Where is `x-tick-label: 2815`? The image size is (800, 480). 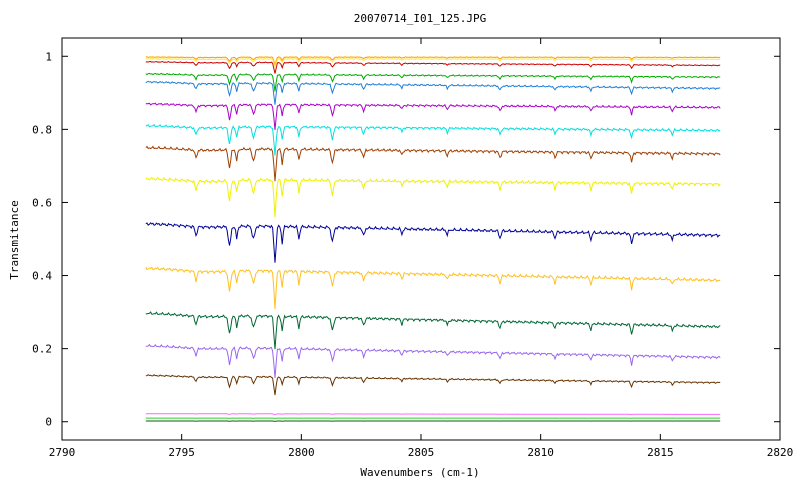 x-tick-label: 2815 is located at coordinates (660, 452).